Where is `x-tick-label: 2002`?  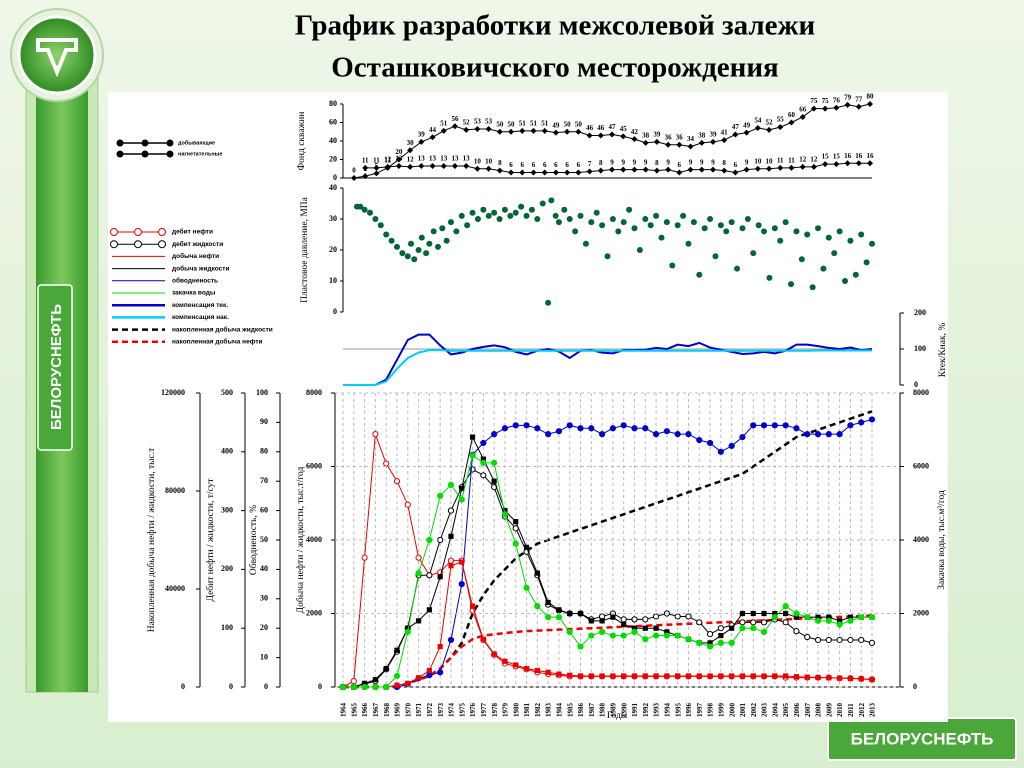
x-tick-label: 2002 is located at coordinates (754, 710).